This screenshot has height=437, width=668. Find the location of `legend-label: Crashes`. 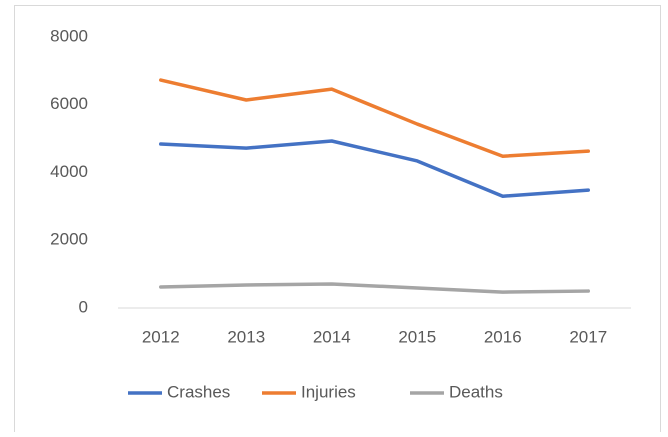

legend-label: Crashes is located at coordinates (198, 391).